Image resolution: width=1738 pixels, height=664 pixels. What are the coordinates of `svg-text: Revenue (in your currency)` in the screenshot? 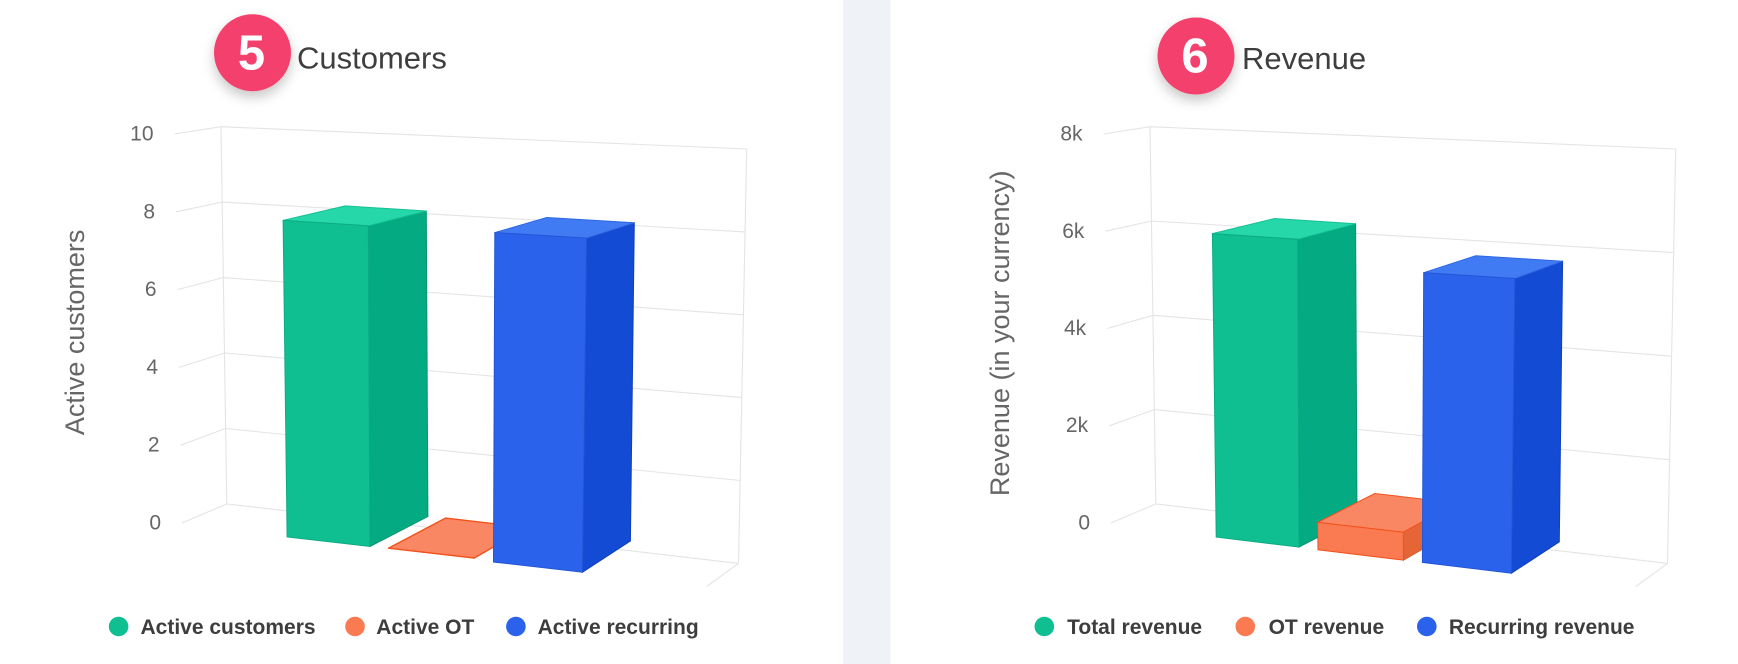 It's located at (1000, 333).